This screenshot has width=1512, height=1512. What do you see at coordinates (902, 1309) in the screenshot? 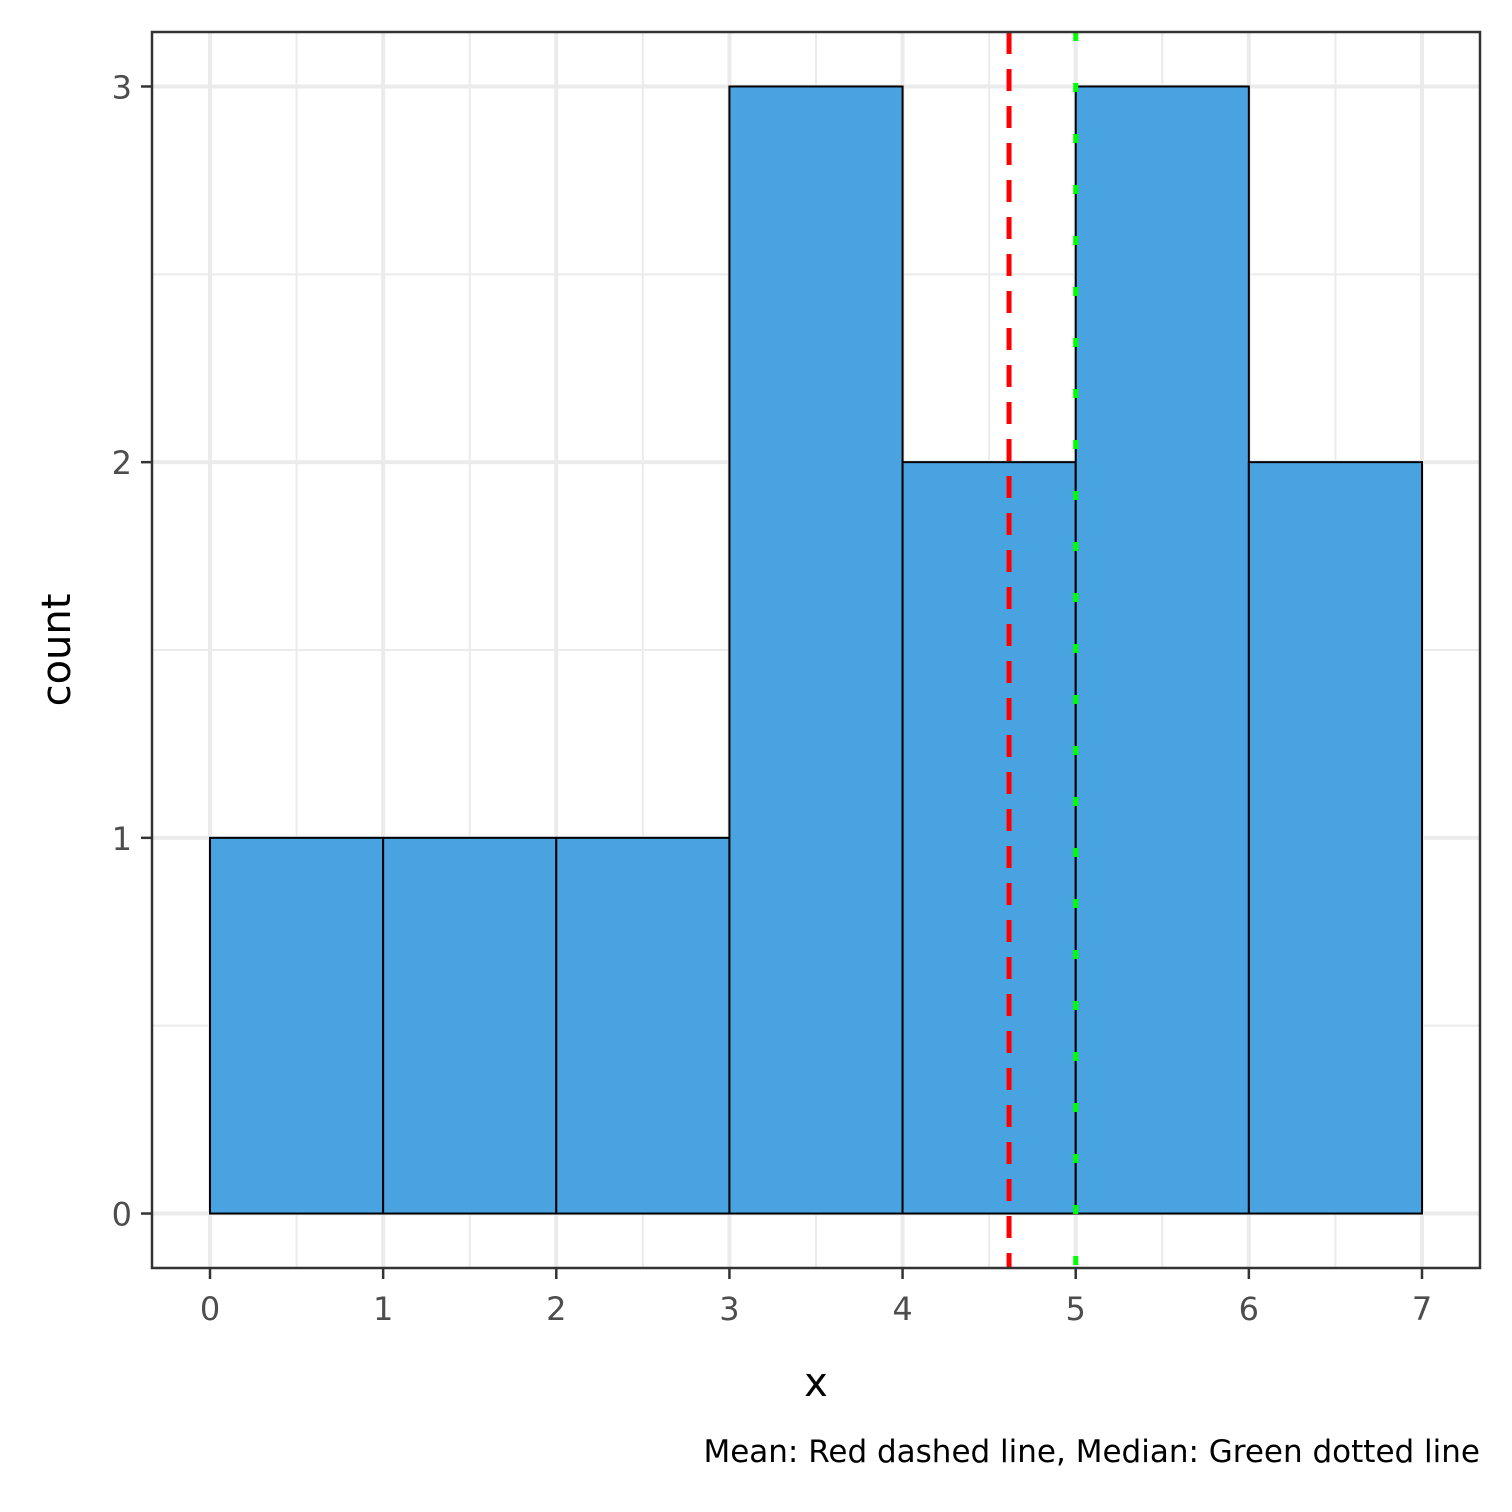
I see `x-tick-label: 4` at bounding box center [902, 1309].